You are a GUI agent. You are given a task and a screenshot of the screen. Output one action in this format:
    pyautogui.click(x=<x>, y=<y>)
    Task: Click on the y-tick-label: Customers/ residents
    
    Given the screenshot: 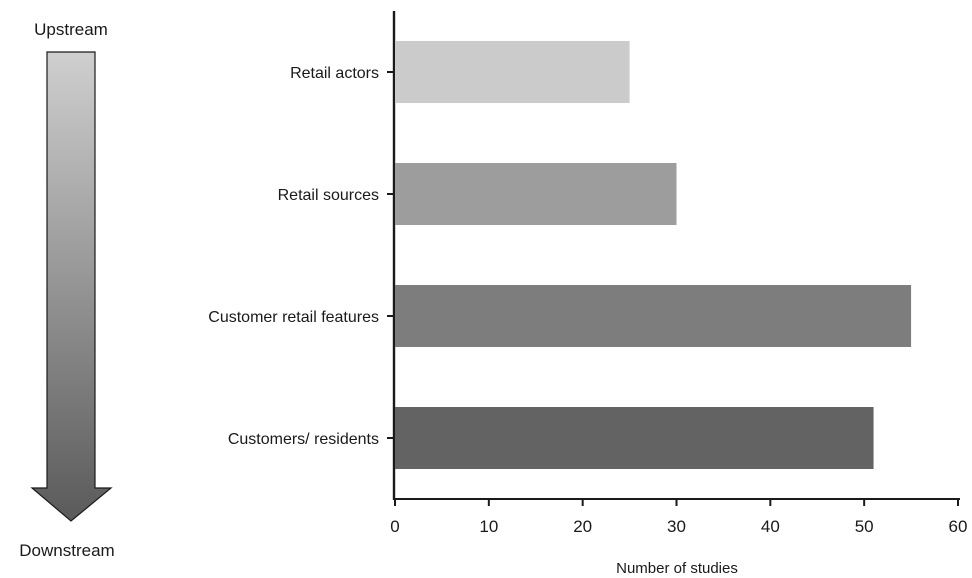 What is the action you would take?
    pyautogui.click(x=303, y=439)
    